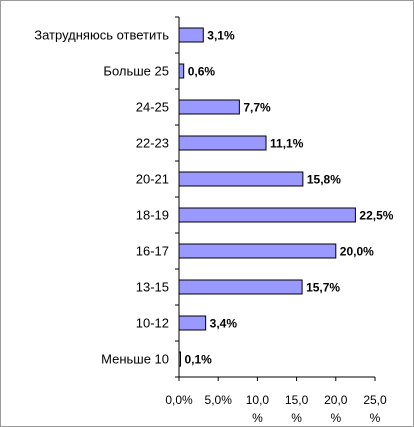 The height and width of the screenshot is (427, 414). I want to click on category-label: 24-25, so click(152, 107).